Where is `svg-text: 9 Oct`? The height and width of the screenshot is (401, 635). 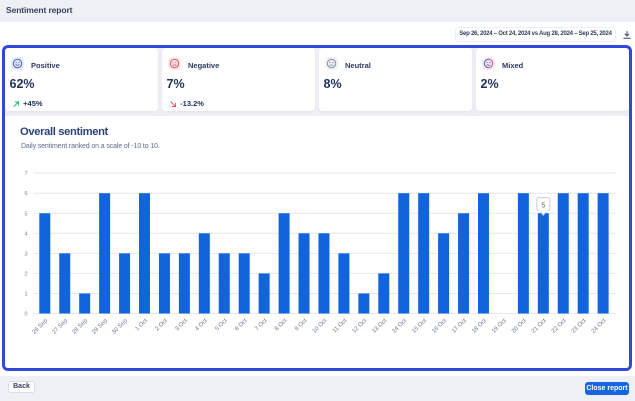 svg-text: 9 Oct is located at coordinates (301, 325).